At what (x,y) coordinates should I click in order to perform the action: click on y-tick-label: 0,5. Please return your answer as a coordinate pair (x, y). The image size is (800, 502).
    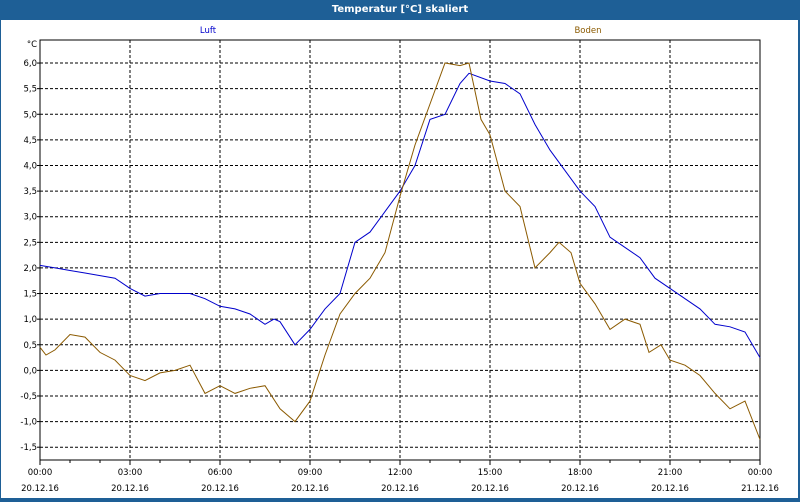
    Looking at the image, I should click on (30, 346).